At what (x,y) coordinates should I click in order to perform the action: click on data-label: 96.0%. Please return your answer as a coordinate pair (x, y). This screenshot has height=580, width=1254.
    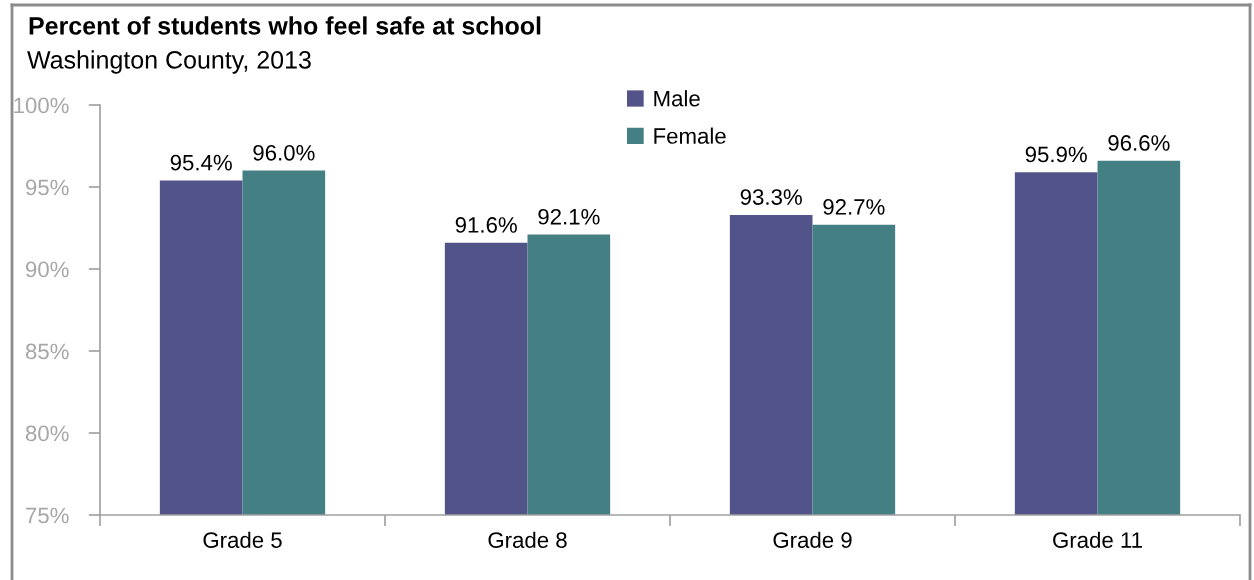
    Looking at the image, I should click on (284, 152).